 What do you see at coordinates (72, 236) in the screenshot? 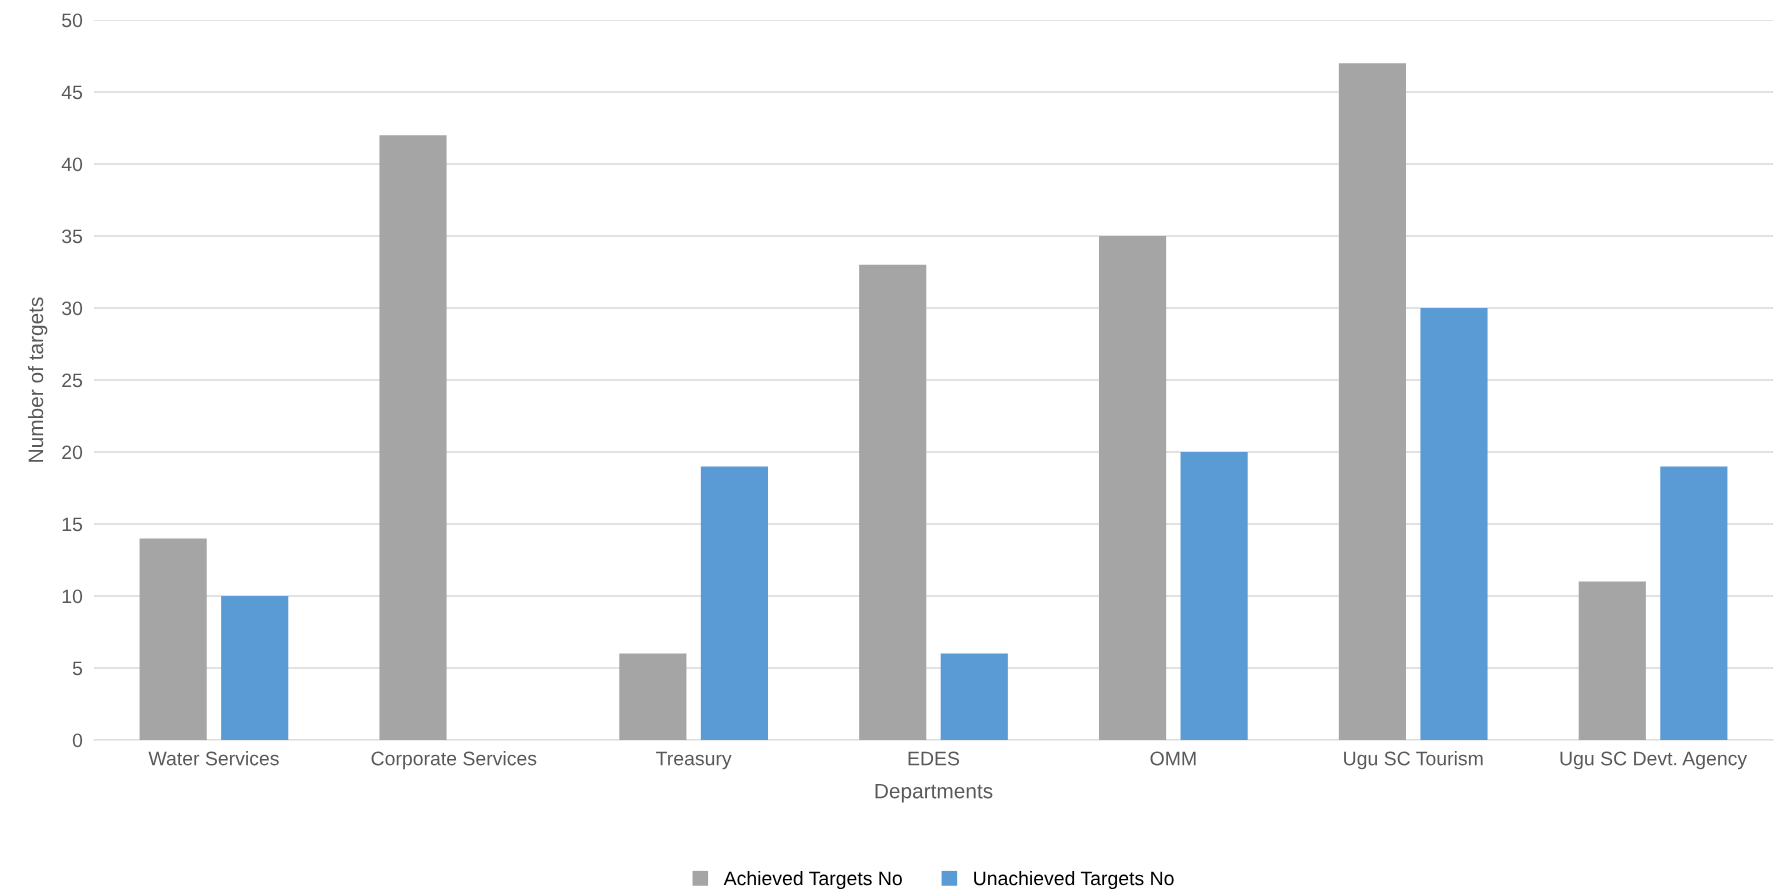
I see `y-tick-label: 35` at bounding box center [72, 236].